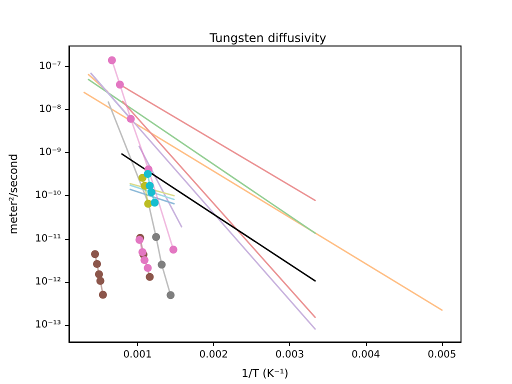 This screenshot has height=384, width=512. Describe the element at coordinates (442, 355) in the screenshot. I see `x-tick-label: 0.005` at that location.